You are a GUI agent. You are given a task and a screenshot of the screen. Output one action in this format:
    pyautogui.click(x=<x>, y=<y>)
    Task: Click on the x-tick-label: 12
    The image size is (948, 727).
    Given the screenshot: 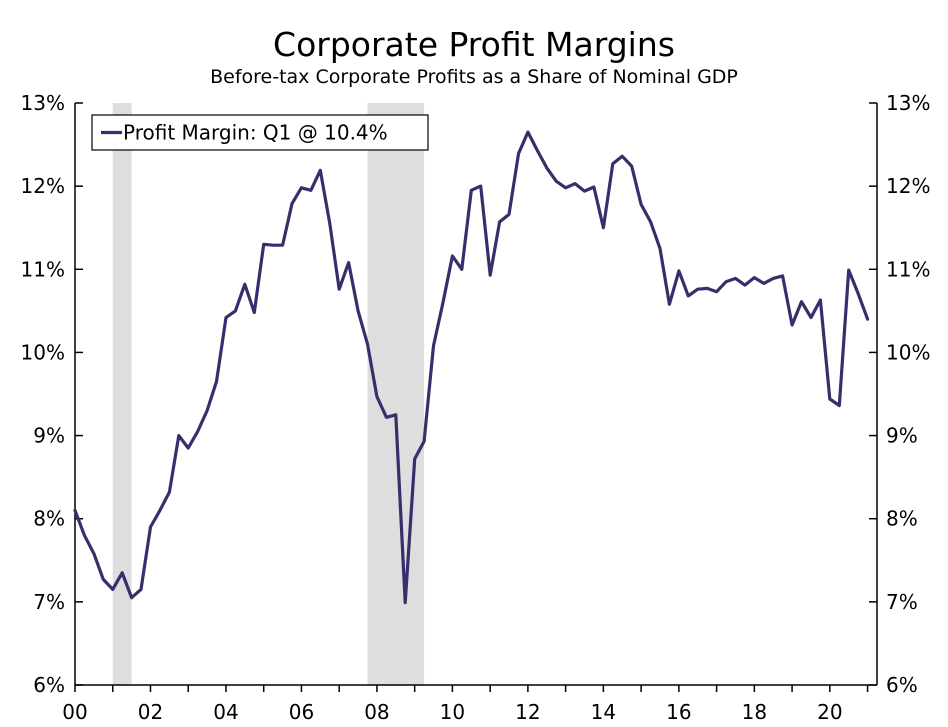 What is the action you would take?
    pyautogui.click(x=527, y=712)
    